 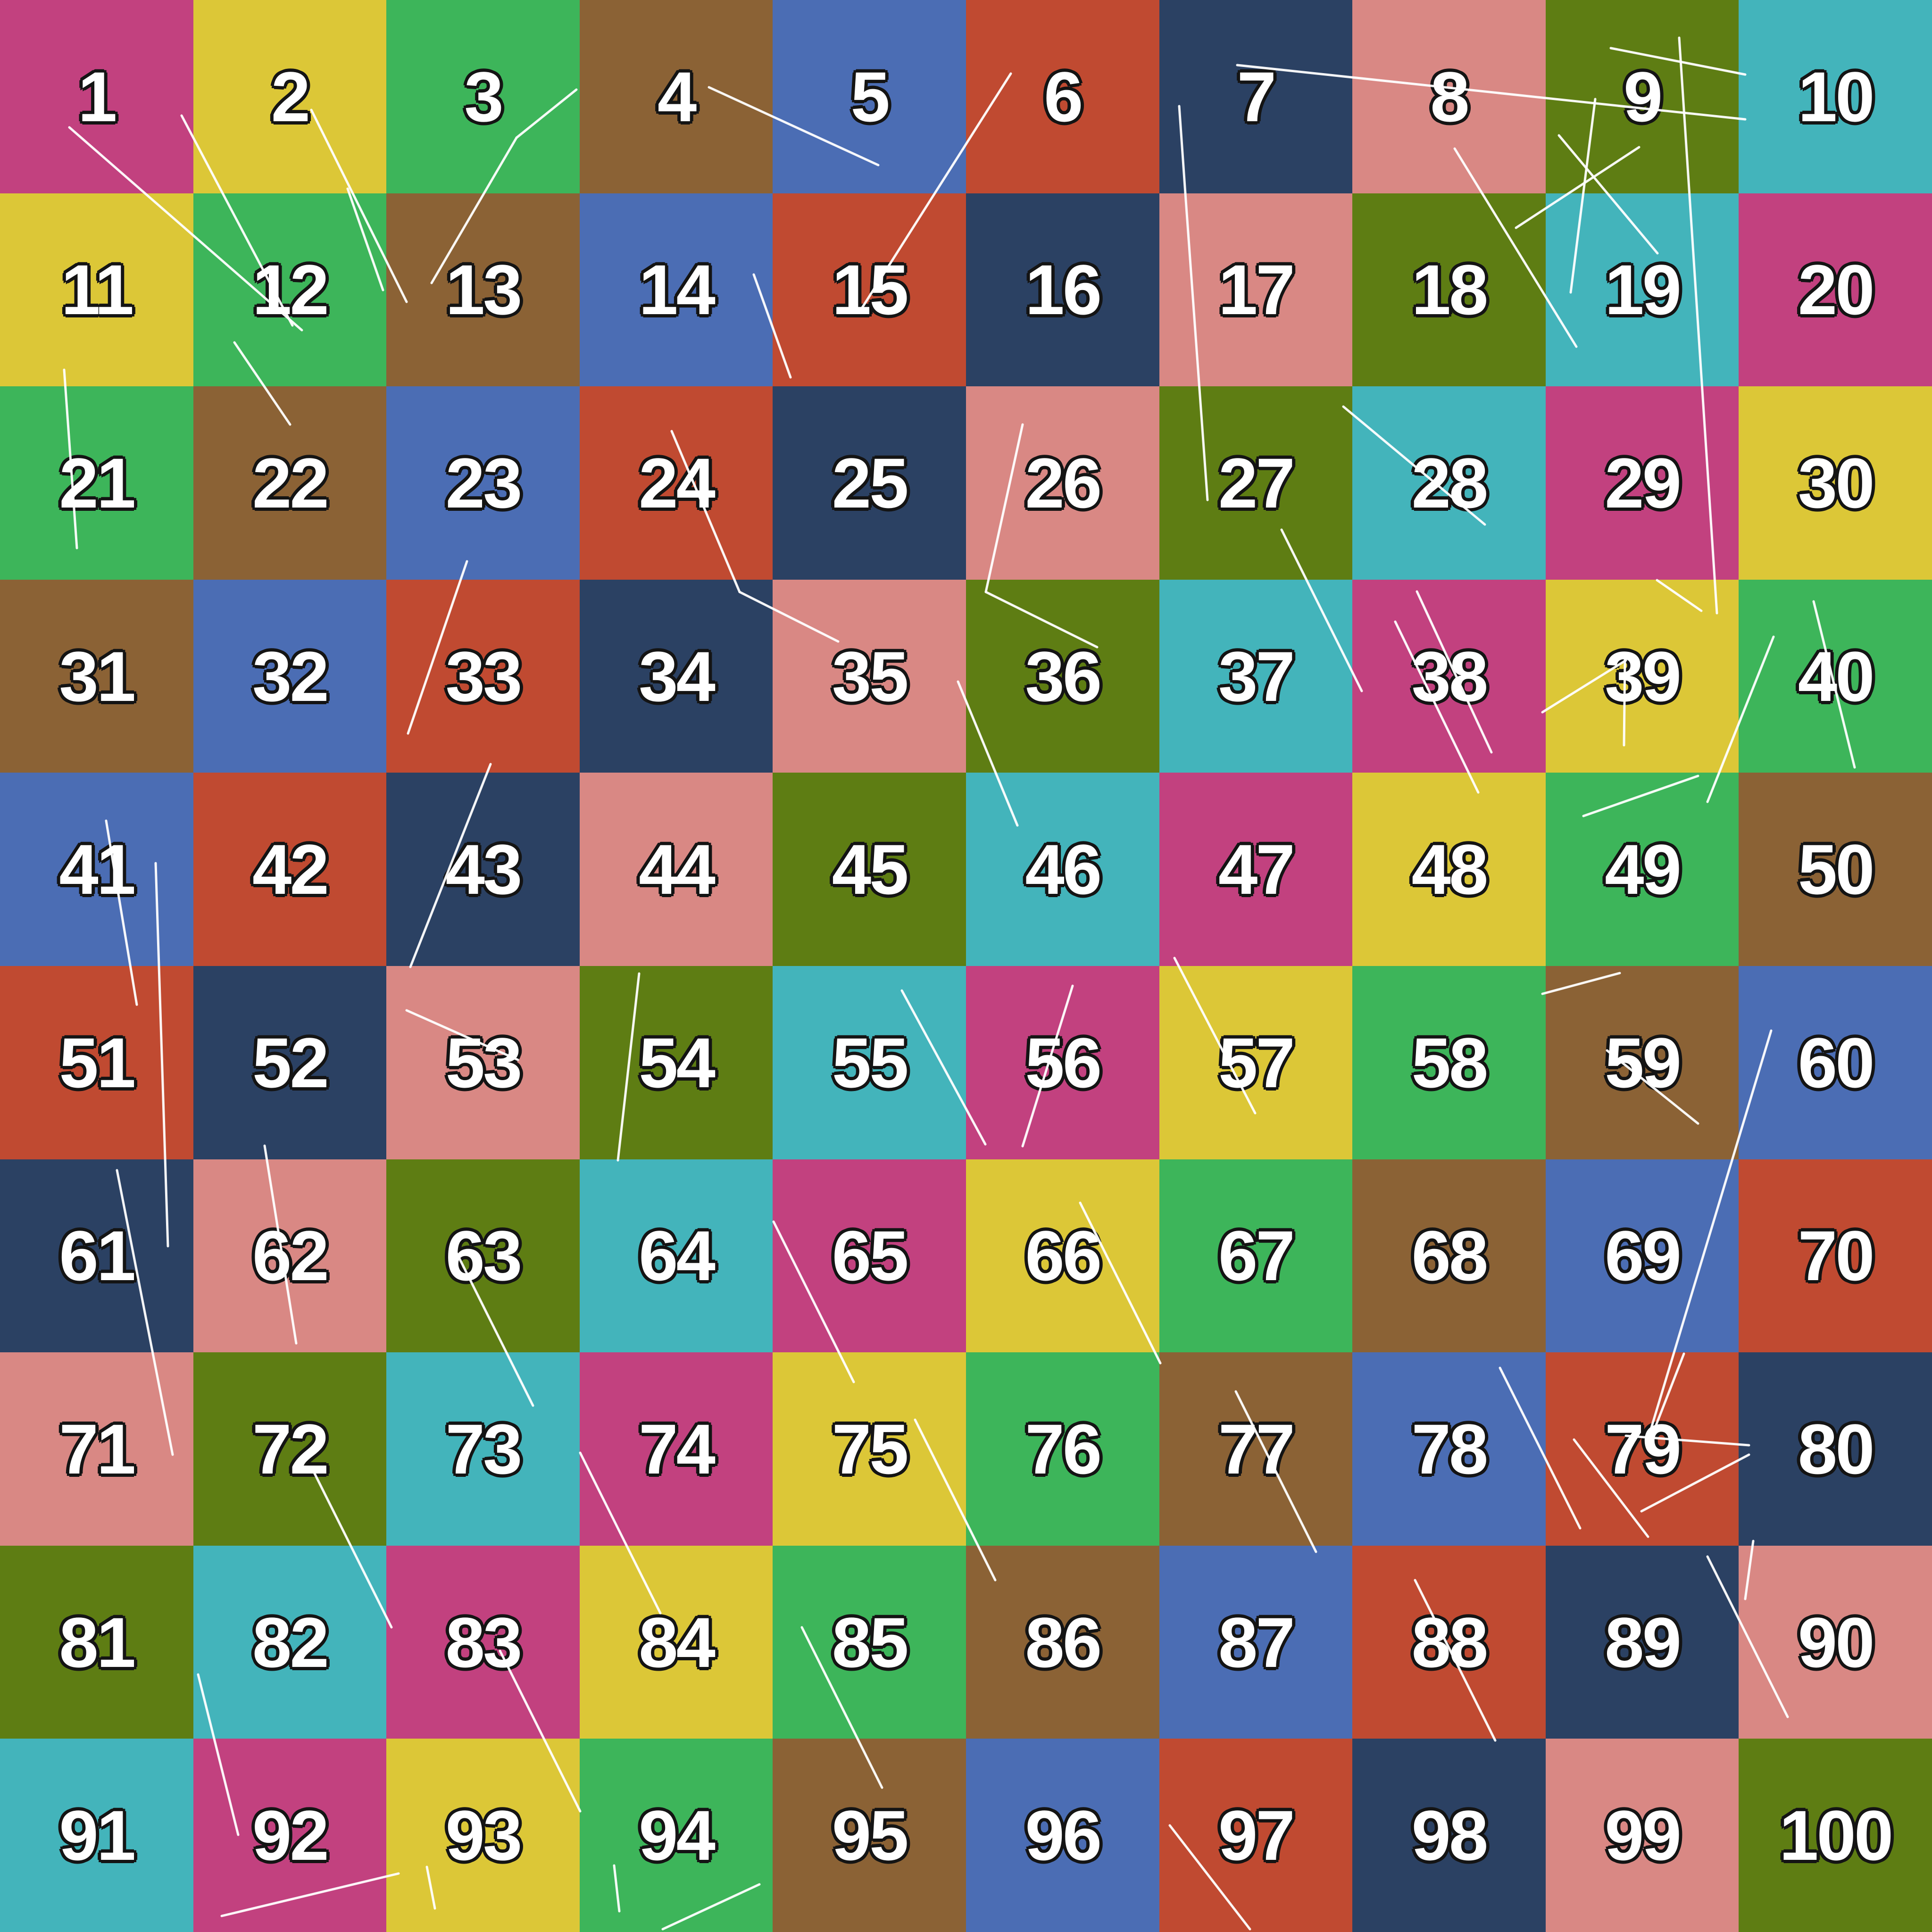 What do you see at coordinates (96, 1062) in the screenshot?
I see `grid-cell-51: 51` at bounding box center [96, 1062].